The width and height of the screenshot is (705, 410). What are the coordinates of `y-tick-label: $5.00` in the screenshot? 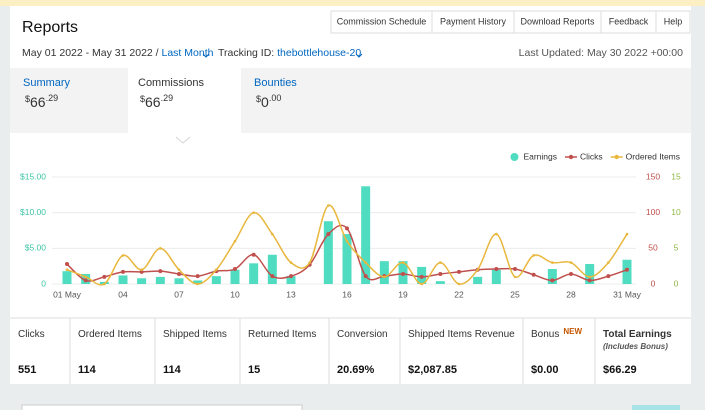 It's located at (36, 248).